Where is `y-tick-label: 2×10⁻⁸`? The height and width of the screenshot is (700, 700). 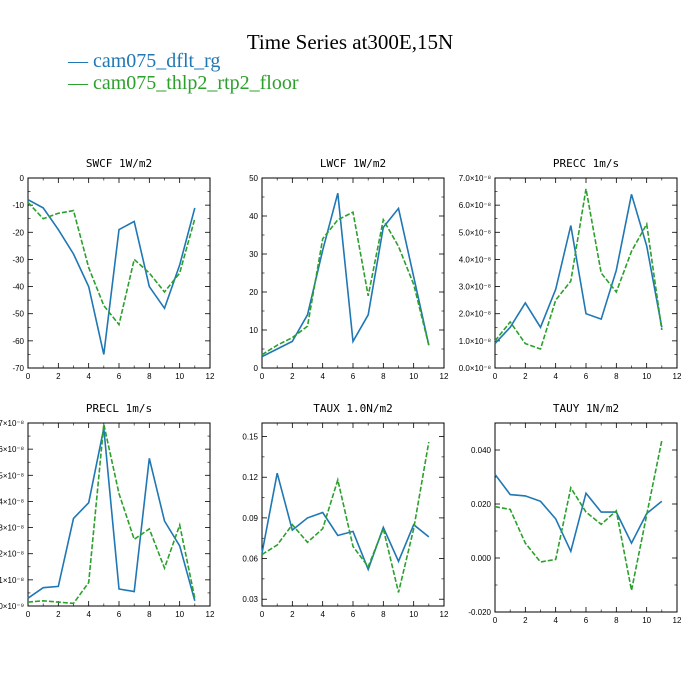 y-tick-label: 2×10⁻⁸ is located at coordinates (12, 554).